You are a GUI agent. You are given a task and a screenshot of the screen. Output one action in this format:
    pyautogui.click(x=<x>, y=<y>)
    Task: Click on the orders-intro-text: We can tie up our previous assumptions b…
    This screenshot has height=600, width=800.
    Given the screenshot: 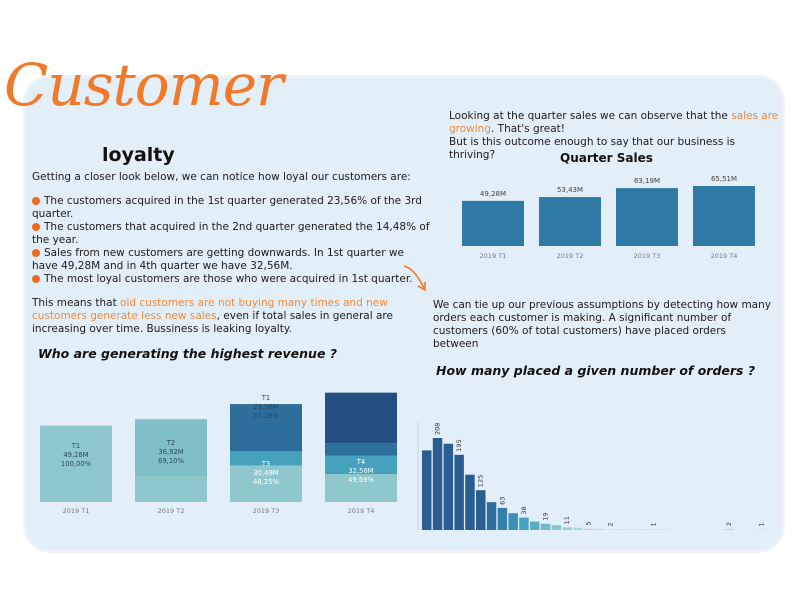 What is the action you would take?
    pyautogui.click(x=603, y=325)
    